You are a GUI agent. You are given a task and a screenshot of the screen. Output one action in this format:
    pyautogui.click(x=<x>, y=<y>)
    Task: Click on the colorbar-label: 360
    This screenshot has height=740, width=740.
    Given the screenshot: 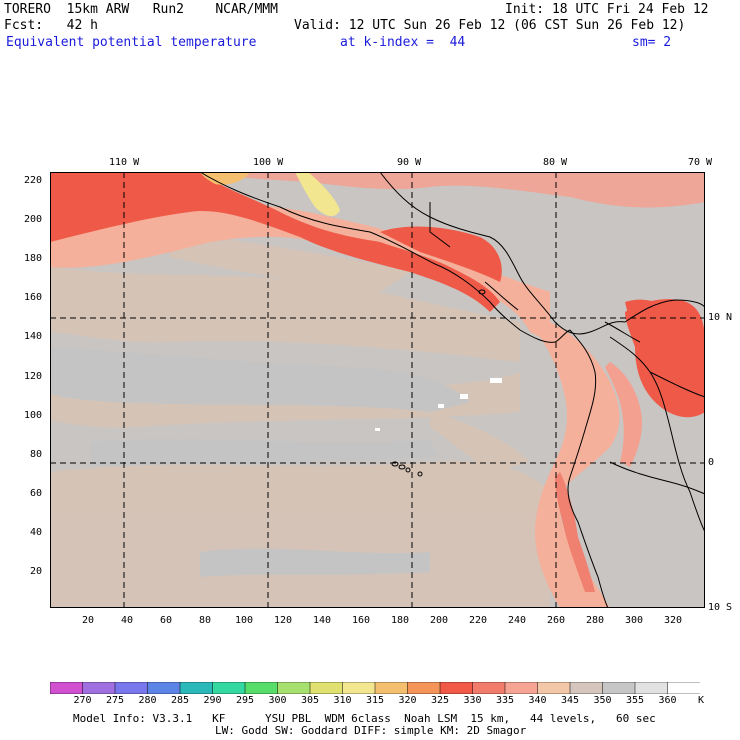 What is the action you would take?
    pyautogui.click(x=667, y=700)
    